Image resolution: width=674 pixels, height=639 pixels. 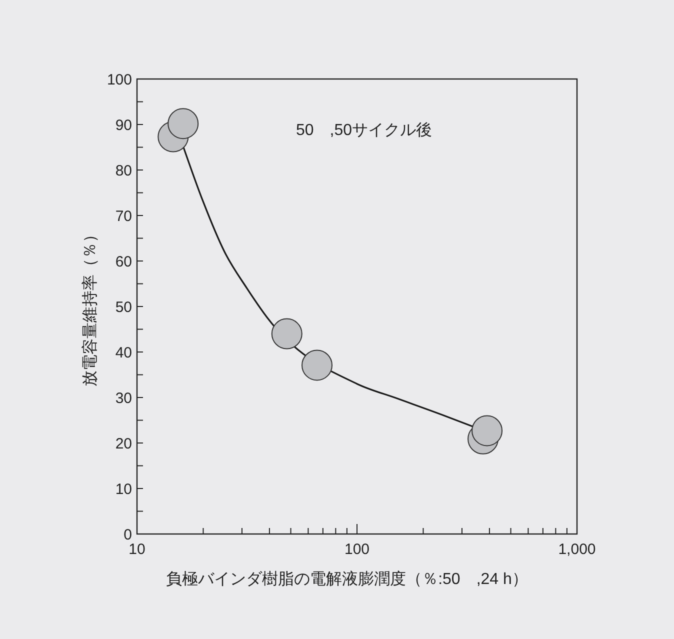 I want to click on y-tick-label: 50, so click(x=123, y=307).